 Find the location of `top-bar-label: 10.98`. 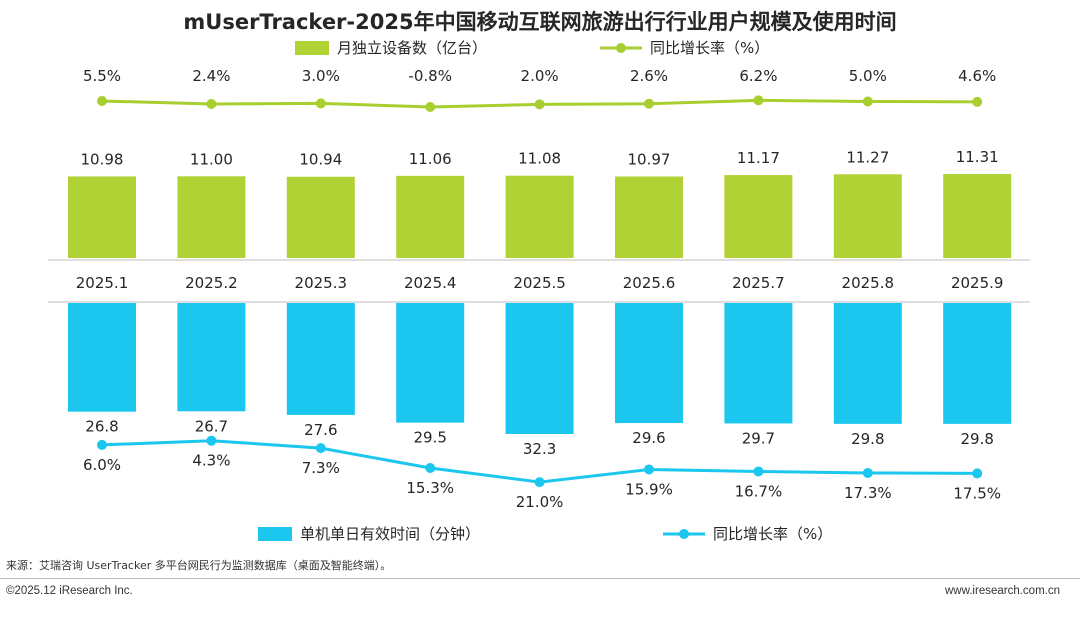

top-bar-label: 10.98 is located at coordinates (102, 159).